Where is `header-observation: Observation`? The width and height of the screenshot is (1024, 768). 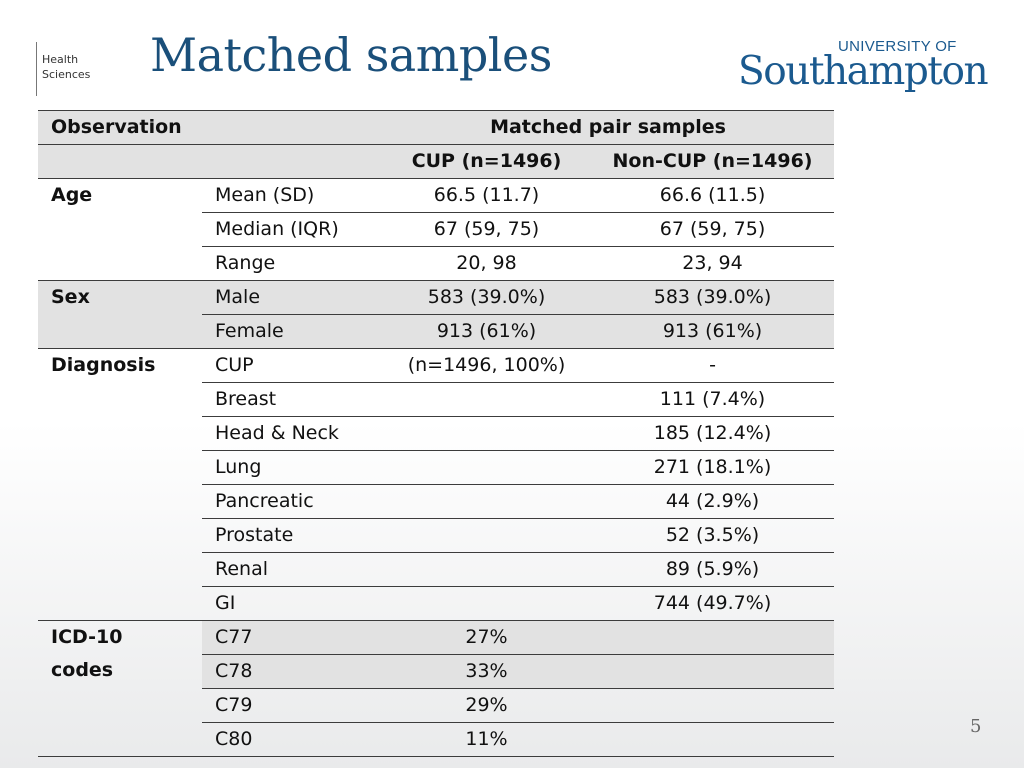
header-observation: Observation is located at coordinates (120, 127).